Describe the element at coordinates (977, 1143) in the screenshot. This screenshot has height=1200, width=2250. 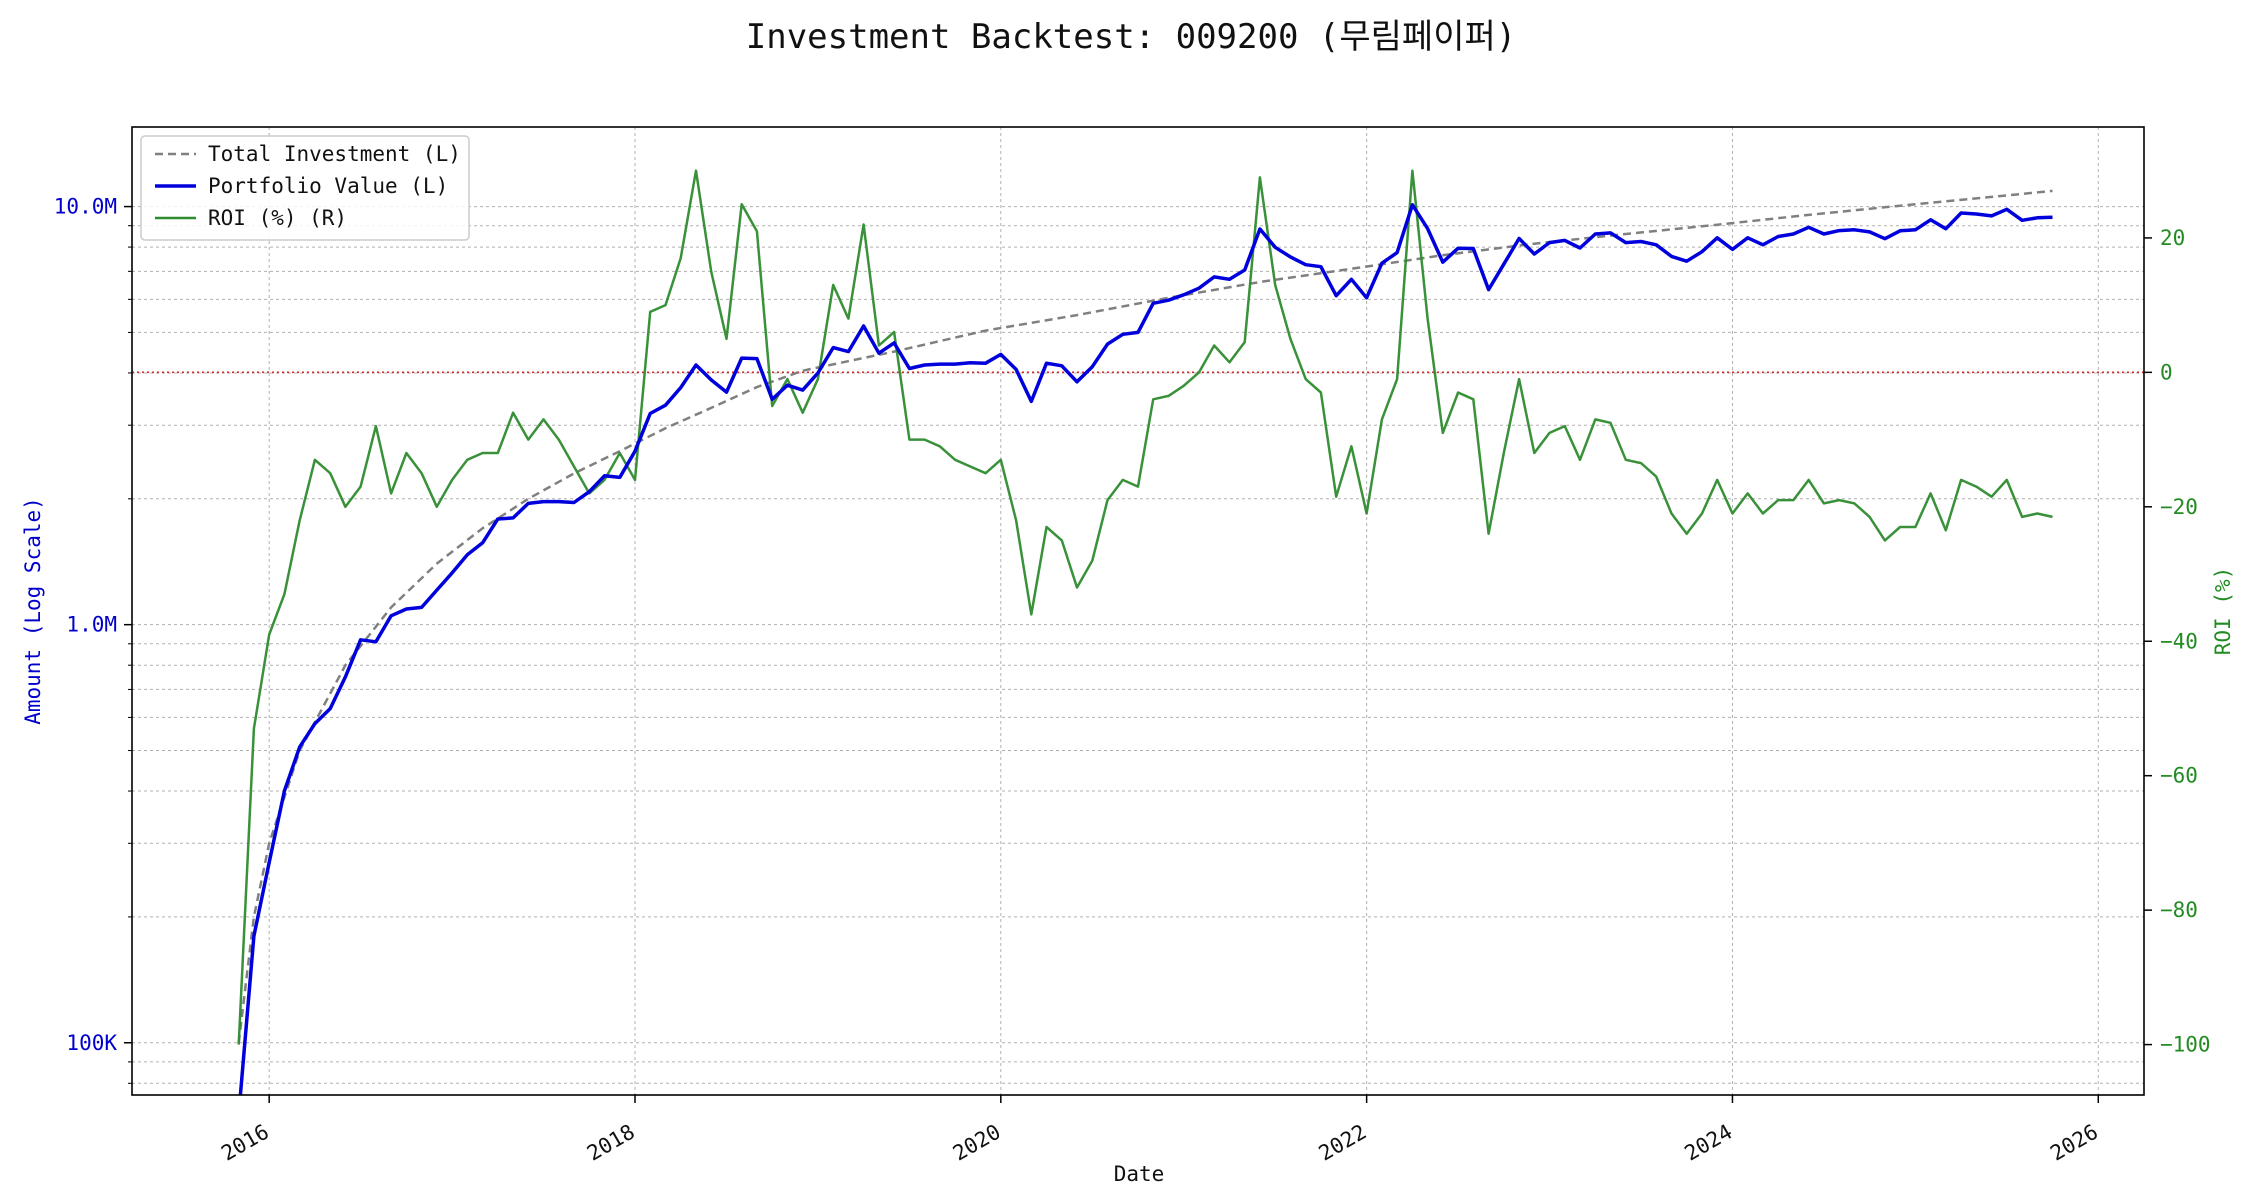
I see `x-tick-label: 2020` at that location.